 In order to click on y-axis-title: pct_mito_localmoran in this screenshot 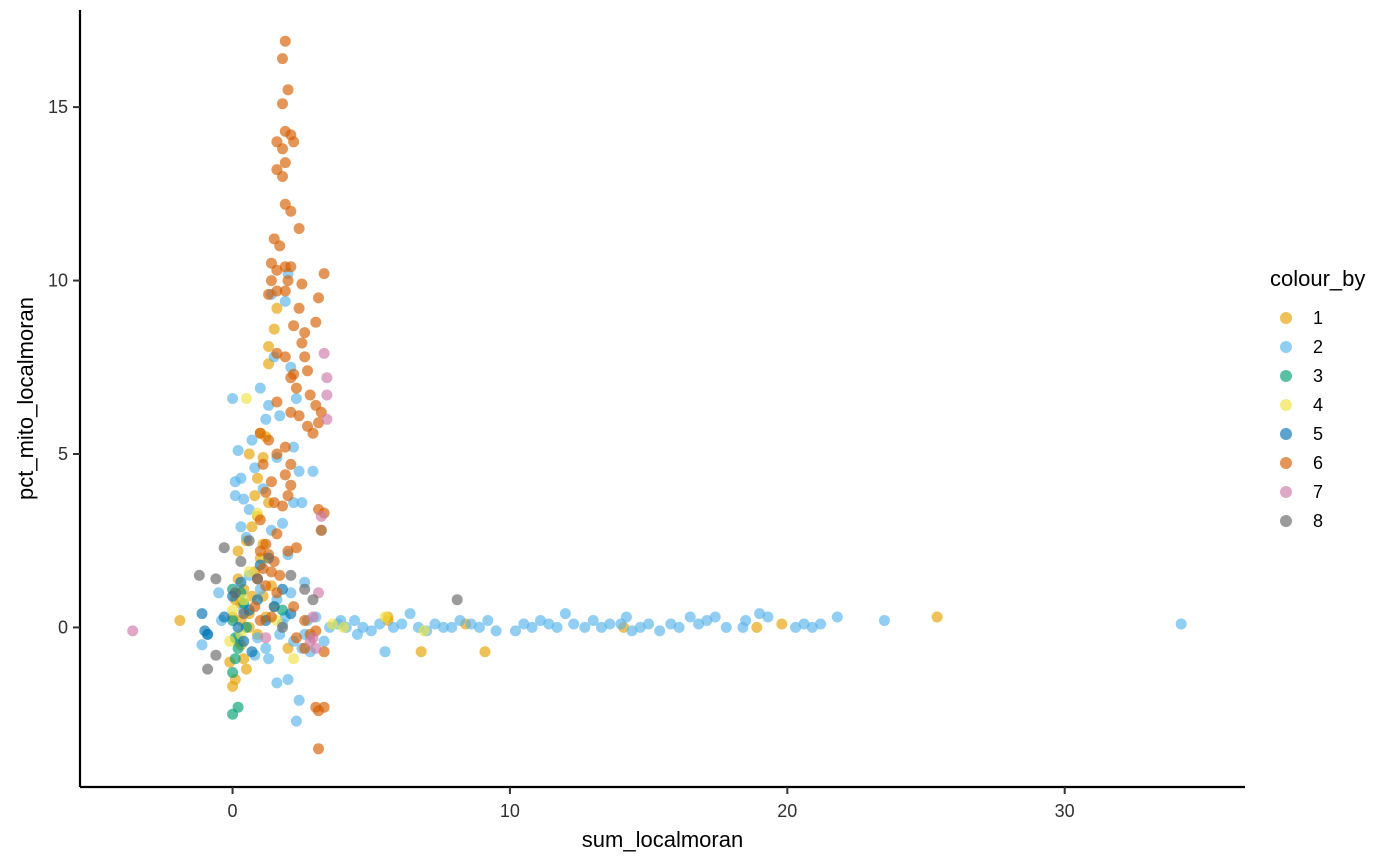, I will do `click(25, 398)`.